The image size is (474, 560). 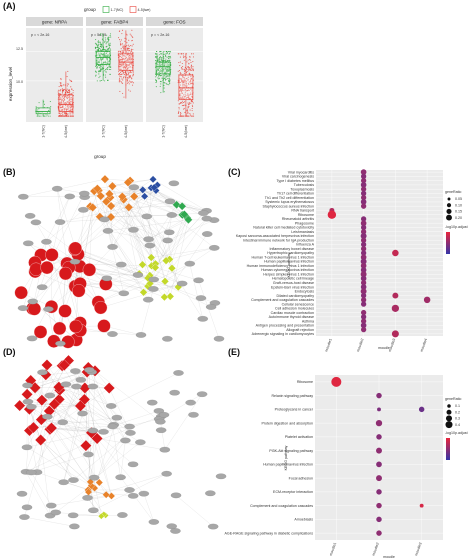 I want to click on panel-label-c: (C), so click(x=234, y=172).